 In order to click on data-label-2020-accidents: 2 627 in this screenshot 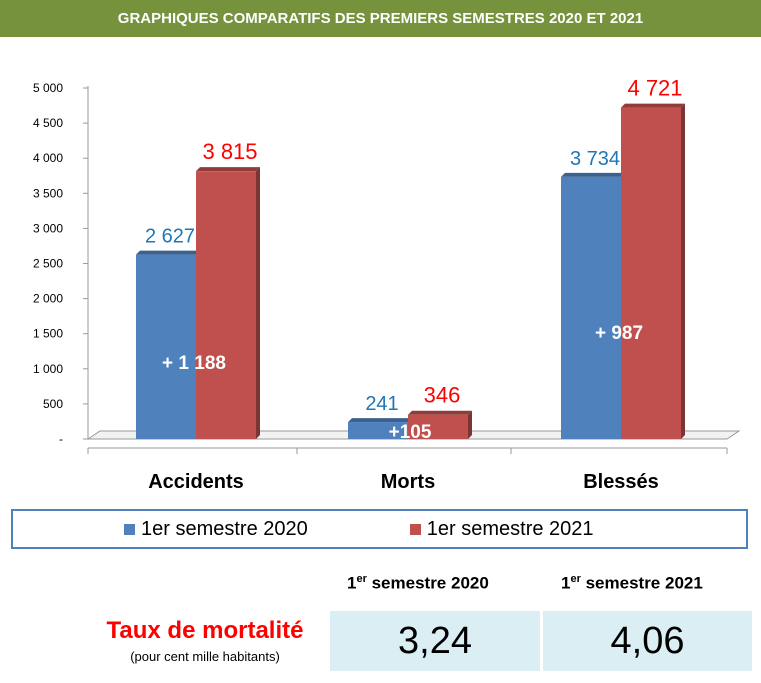, I will do `click(170, 237)`.